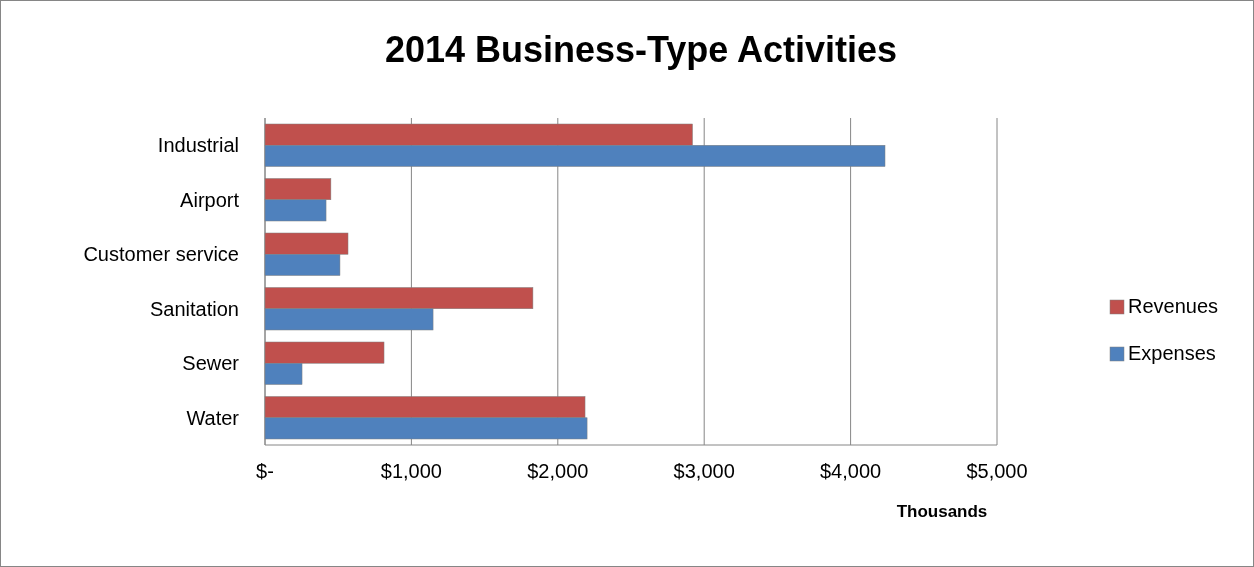  I want to click on y-tick-label: Airport, so click(210, 199).